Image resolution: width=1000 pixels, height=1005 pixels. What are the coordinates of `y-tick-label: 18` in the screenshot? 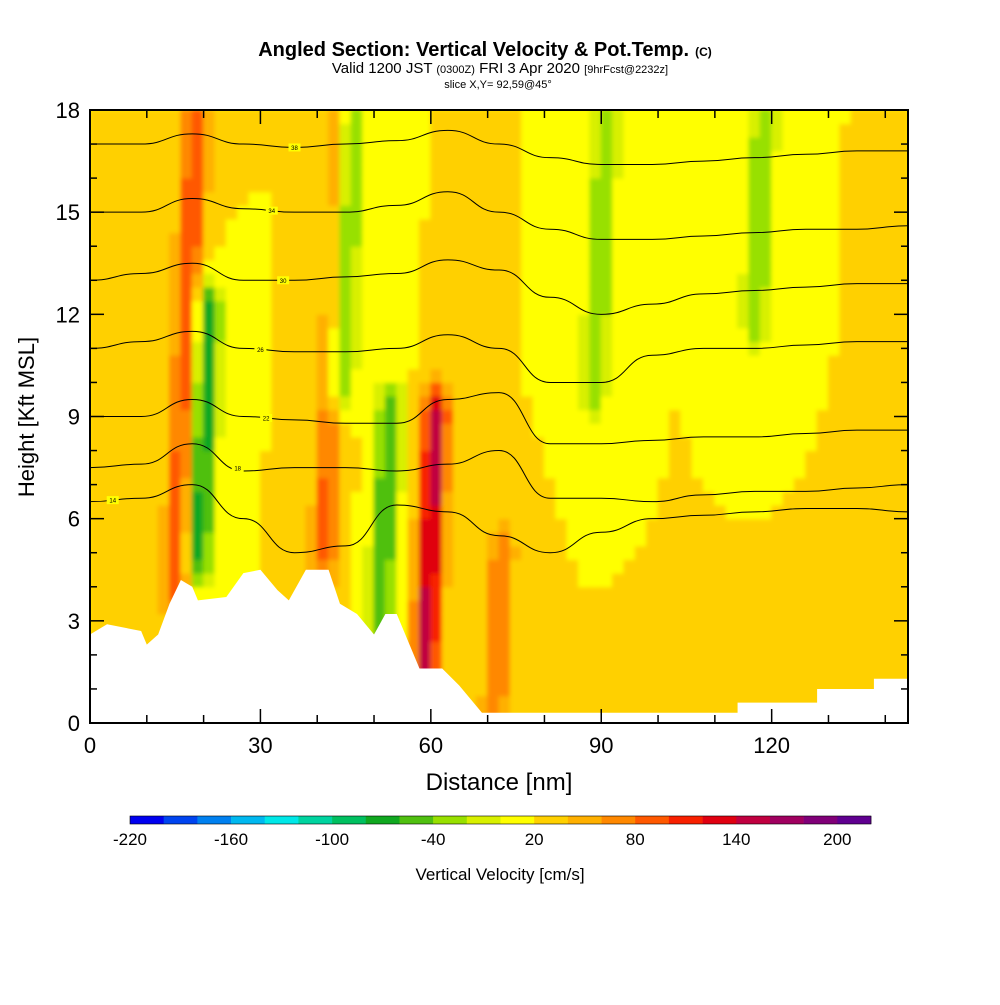 It's located at (68, 110).